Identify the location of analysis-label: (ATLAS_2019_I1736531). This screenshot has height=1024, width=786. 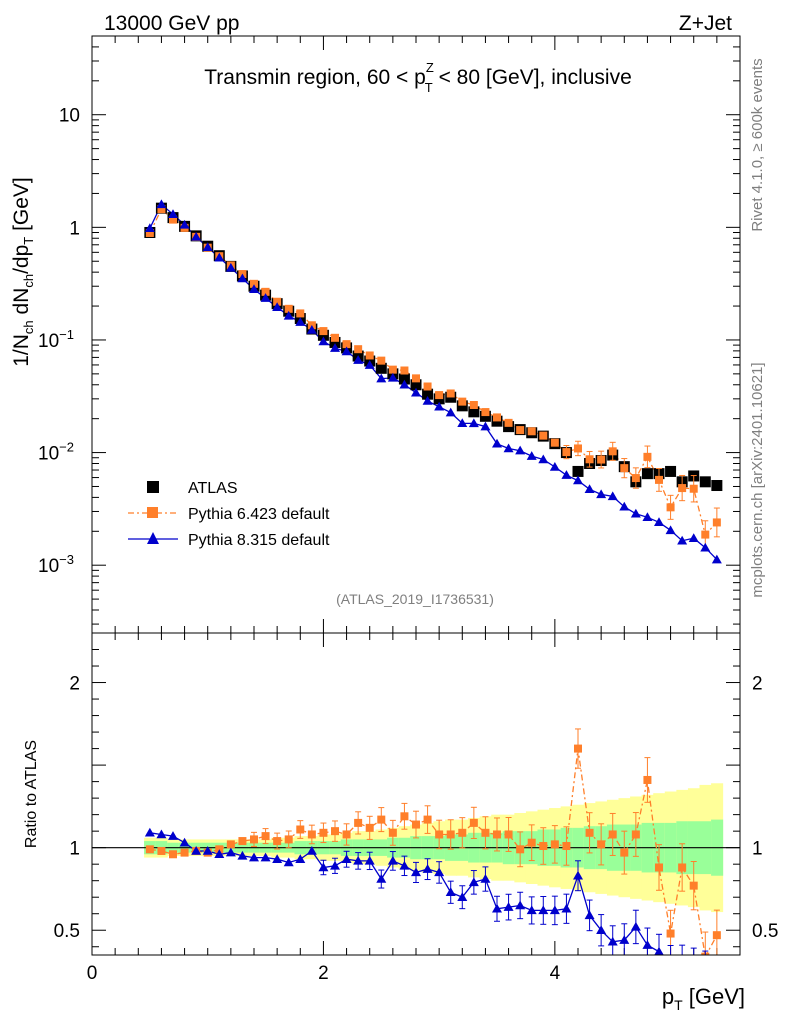
(415, 599).